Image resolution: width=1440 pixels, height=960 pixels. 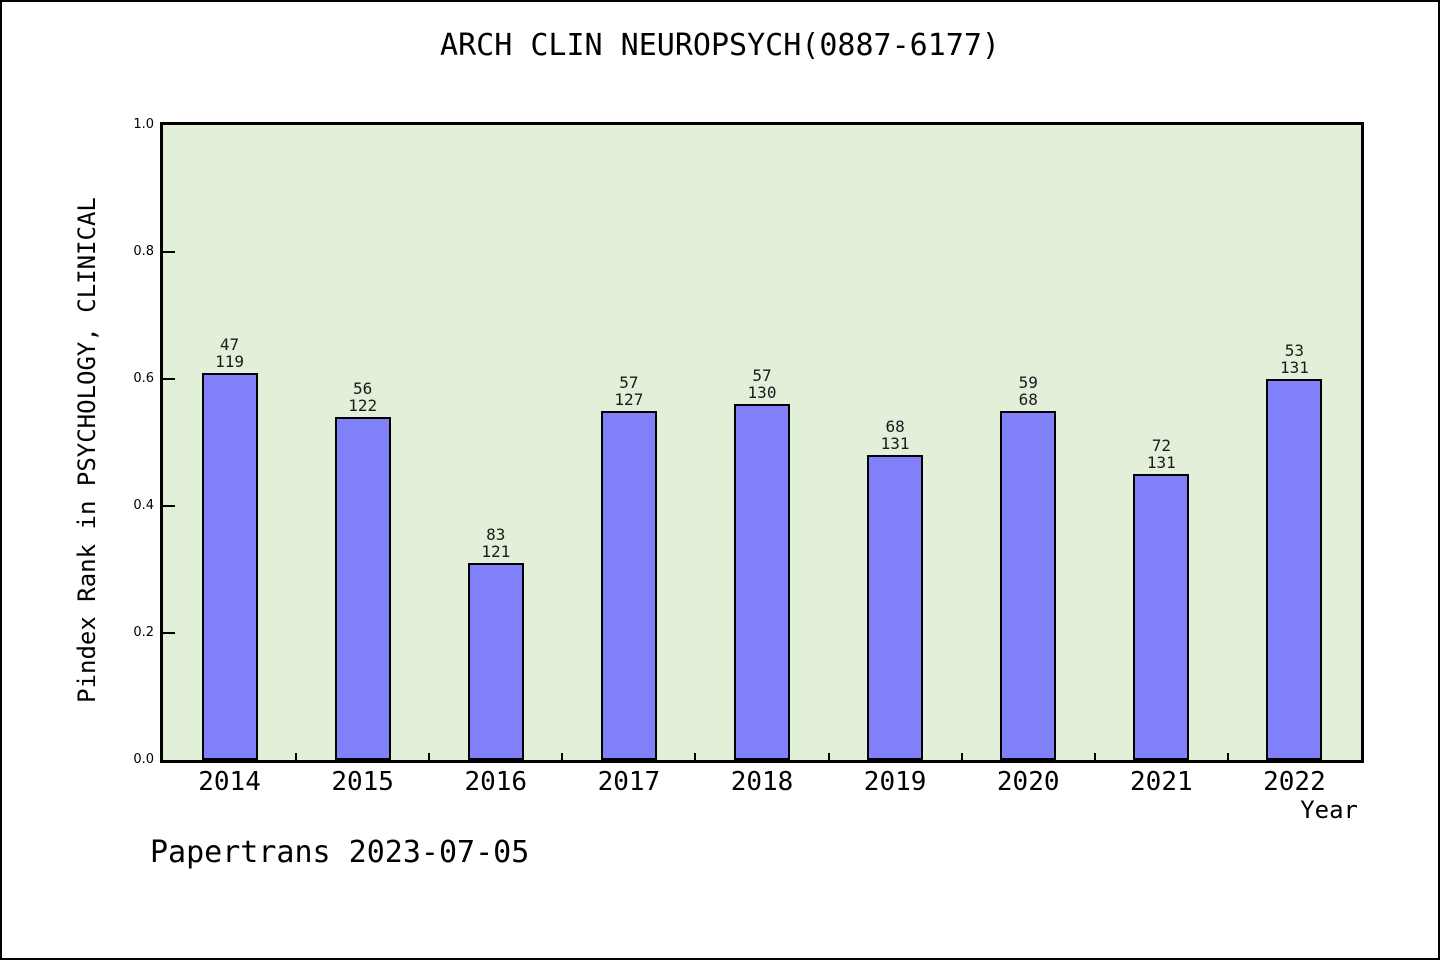 I want to click on x-tick-label-2018: 2018, so click(x=762, y=782).